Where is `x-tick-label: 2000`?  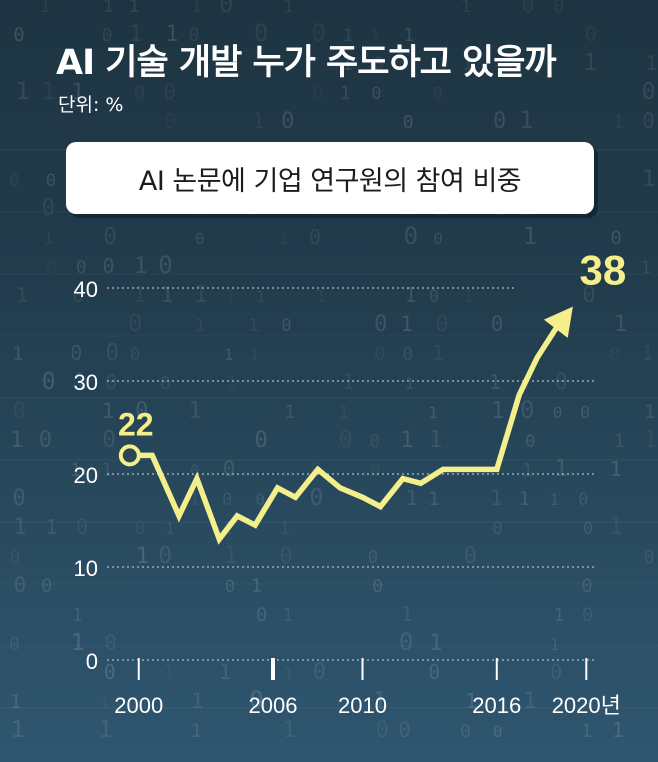
x-tick-label: 2000 is located at coordinates (138, 705).